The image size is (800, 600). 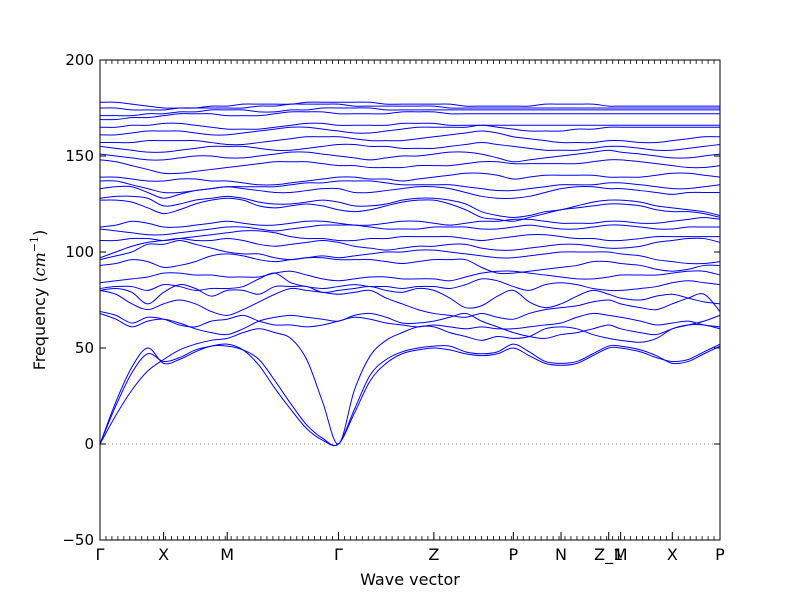 What do you see at coordinates (672, 554) in the screenshot?
I see `x-tick-label-10: X` at bounding box center [672, 554].